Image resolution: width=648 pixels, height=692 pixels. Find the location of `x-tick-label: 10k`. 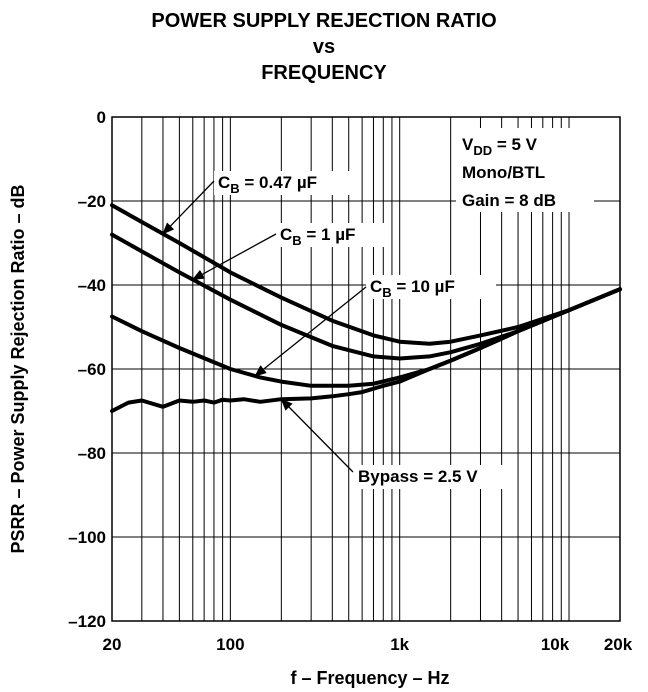

x-tick-label: 10k is located at coordinates (555, 644).